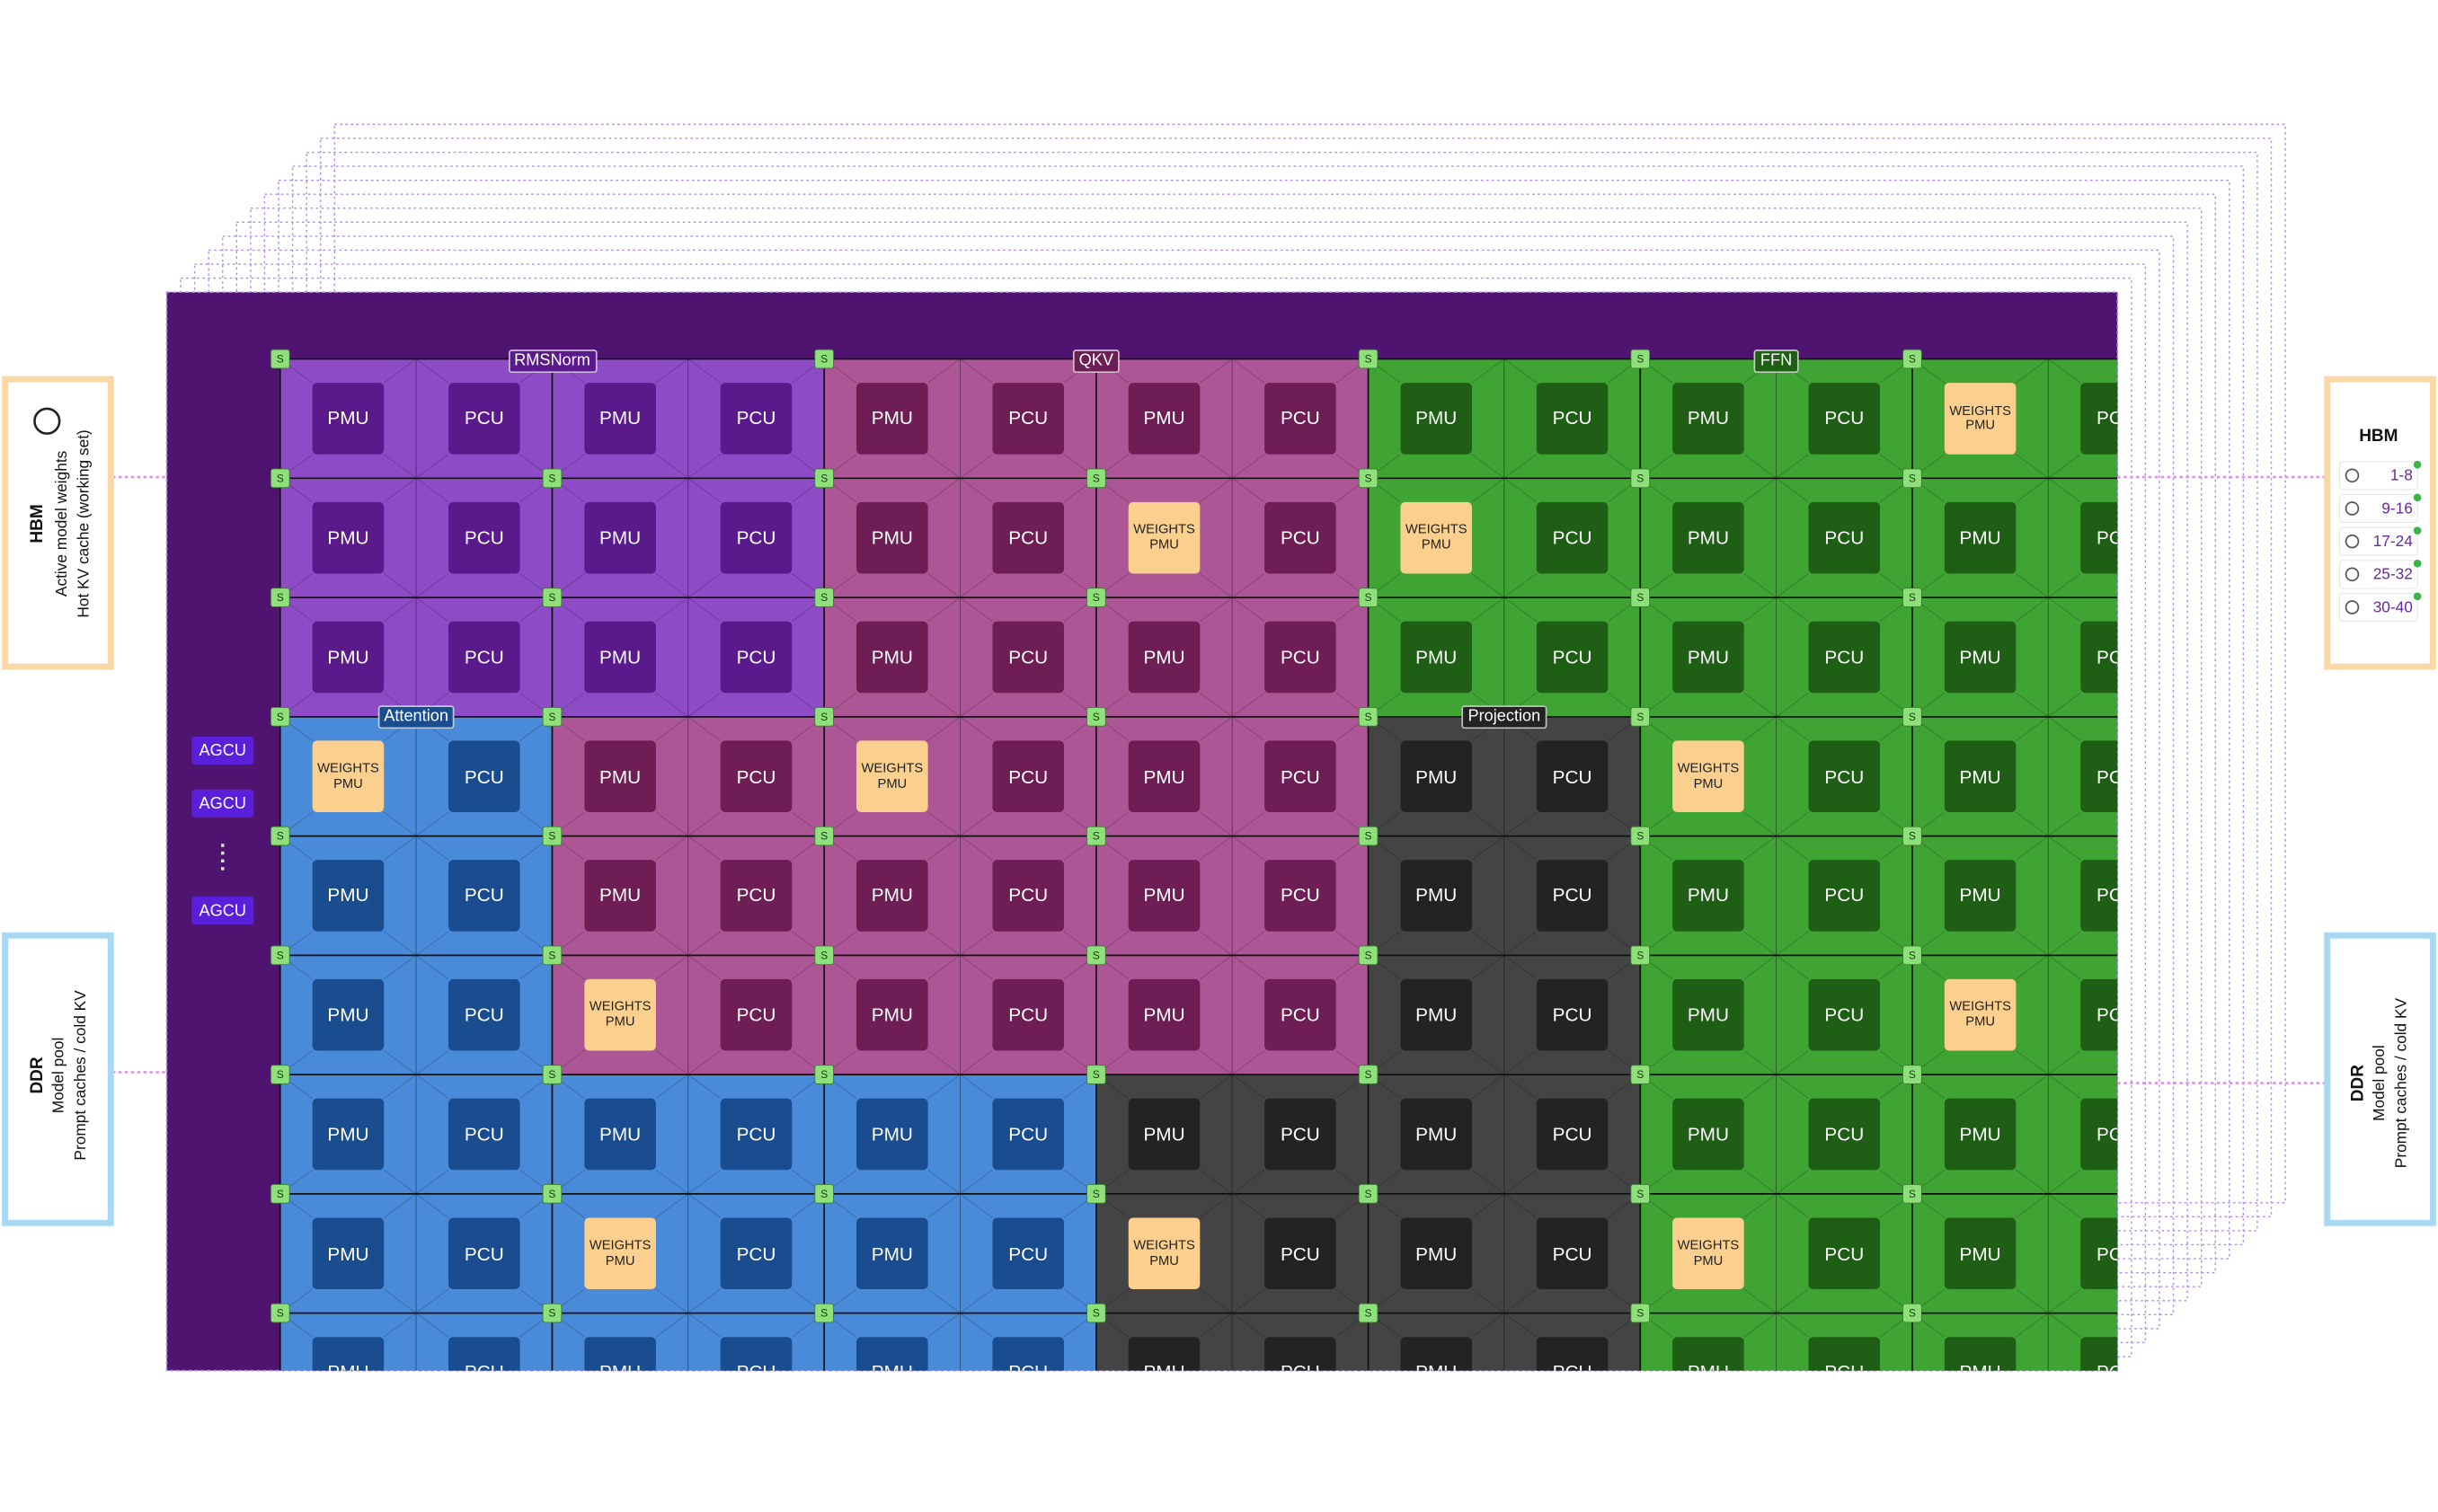 The image size is (2438, 1512). What do you see at coordinates (2352, 541) in the screenshot?
I see `model-icon` at bounding box center [2352, 541].